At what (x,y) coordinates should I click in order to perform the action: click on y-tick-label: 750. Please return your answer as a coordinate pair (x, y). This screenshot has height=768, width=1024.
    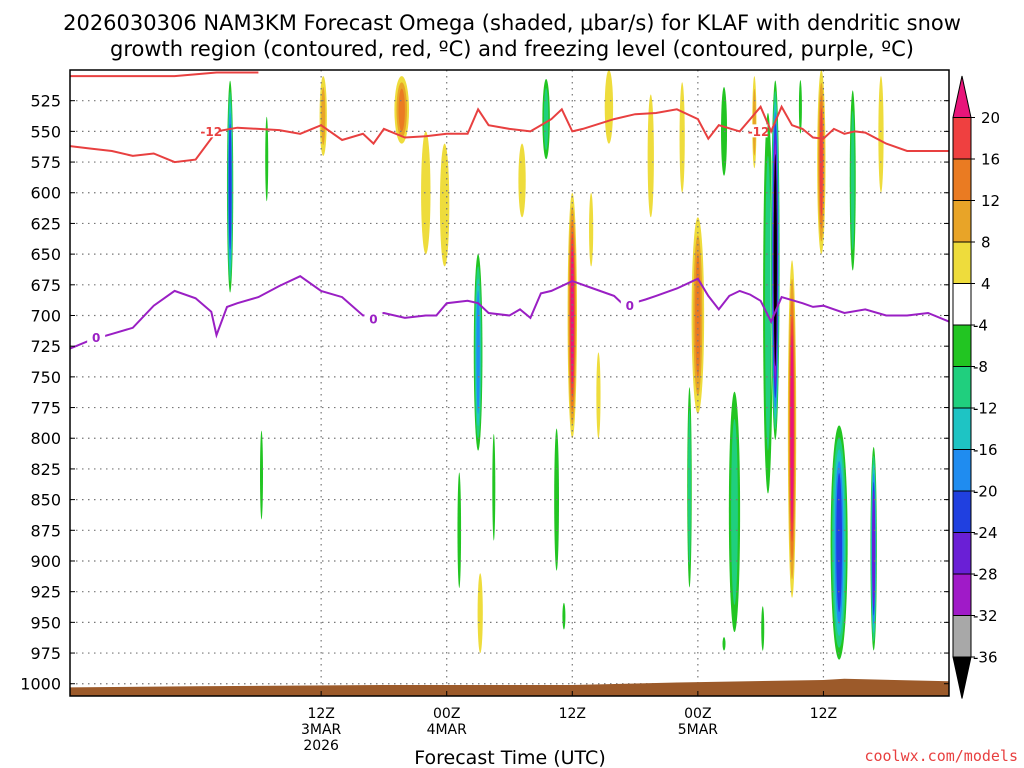
    Looking at the image, I should click on (45, 377).